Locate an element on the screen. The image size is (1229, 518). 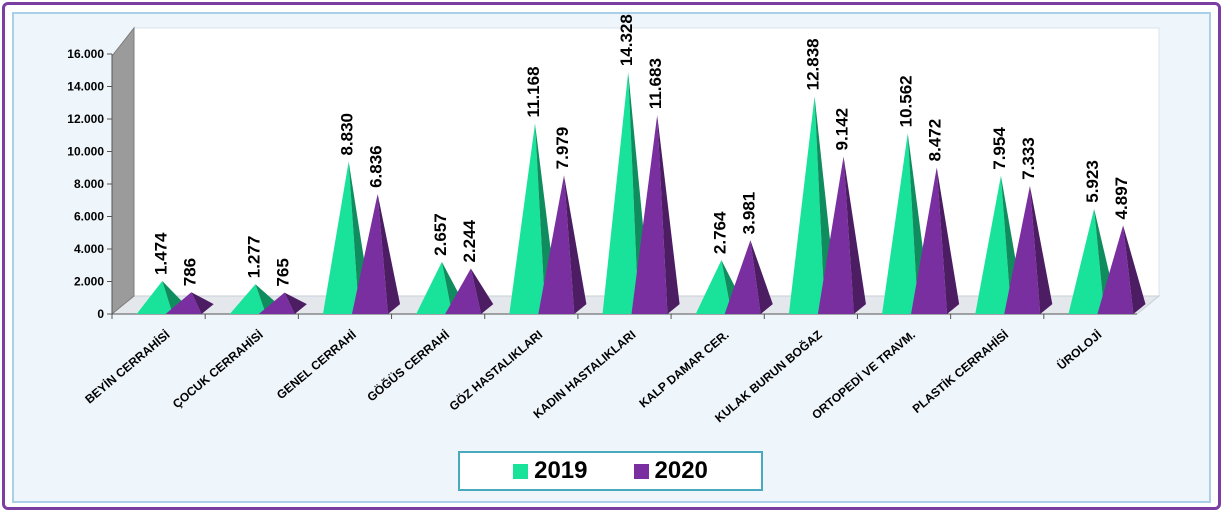
x-tick-label: KALP DAMAR CER. is located at coordinates (683, 369).